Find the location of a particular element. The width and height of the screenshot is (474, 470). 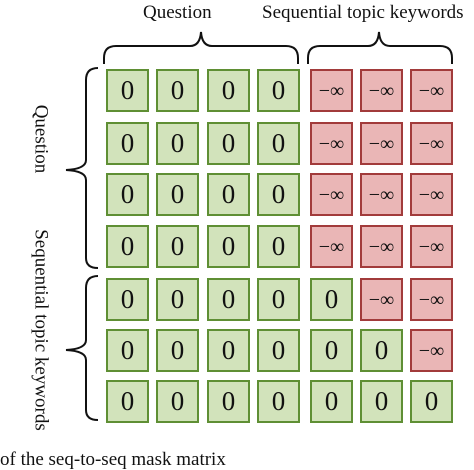

matrix-cell-r0-c2: 0 is located at coordinates (228, 90).